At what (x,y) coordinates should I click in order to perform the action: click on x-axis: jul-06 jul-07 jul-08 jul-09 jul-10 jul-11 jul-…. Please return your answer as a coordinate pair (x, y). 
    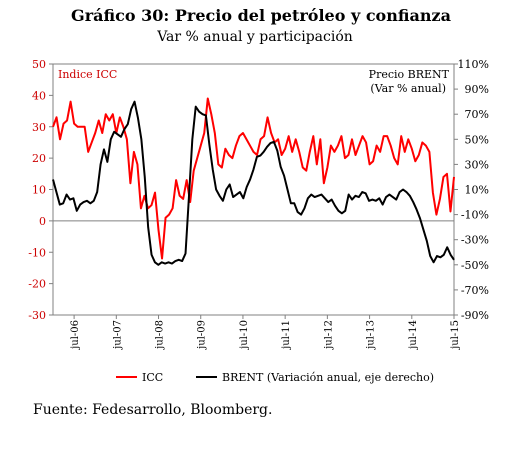
    Looking at the image, I should click on (265, 332).